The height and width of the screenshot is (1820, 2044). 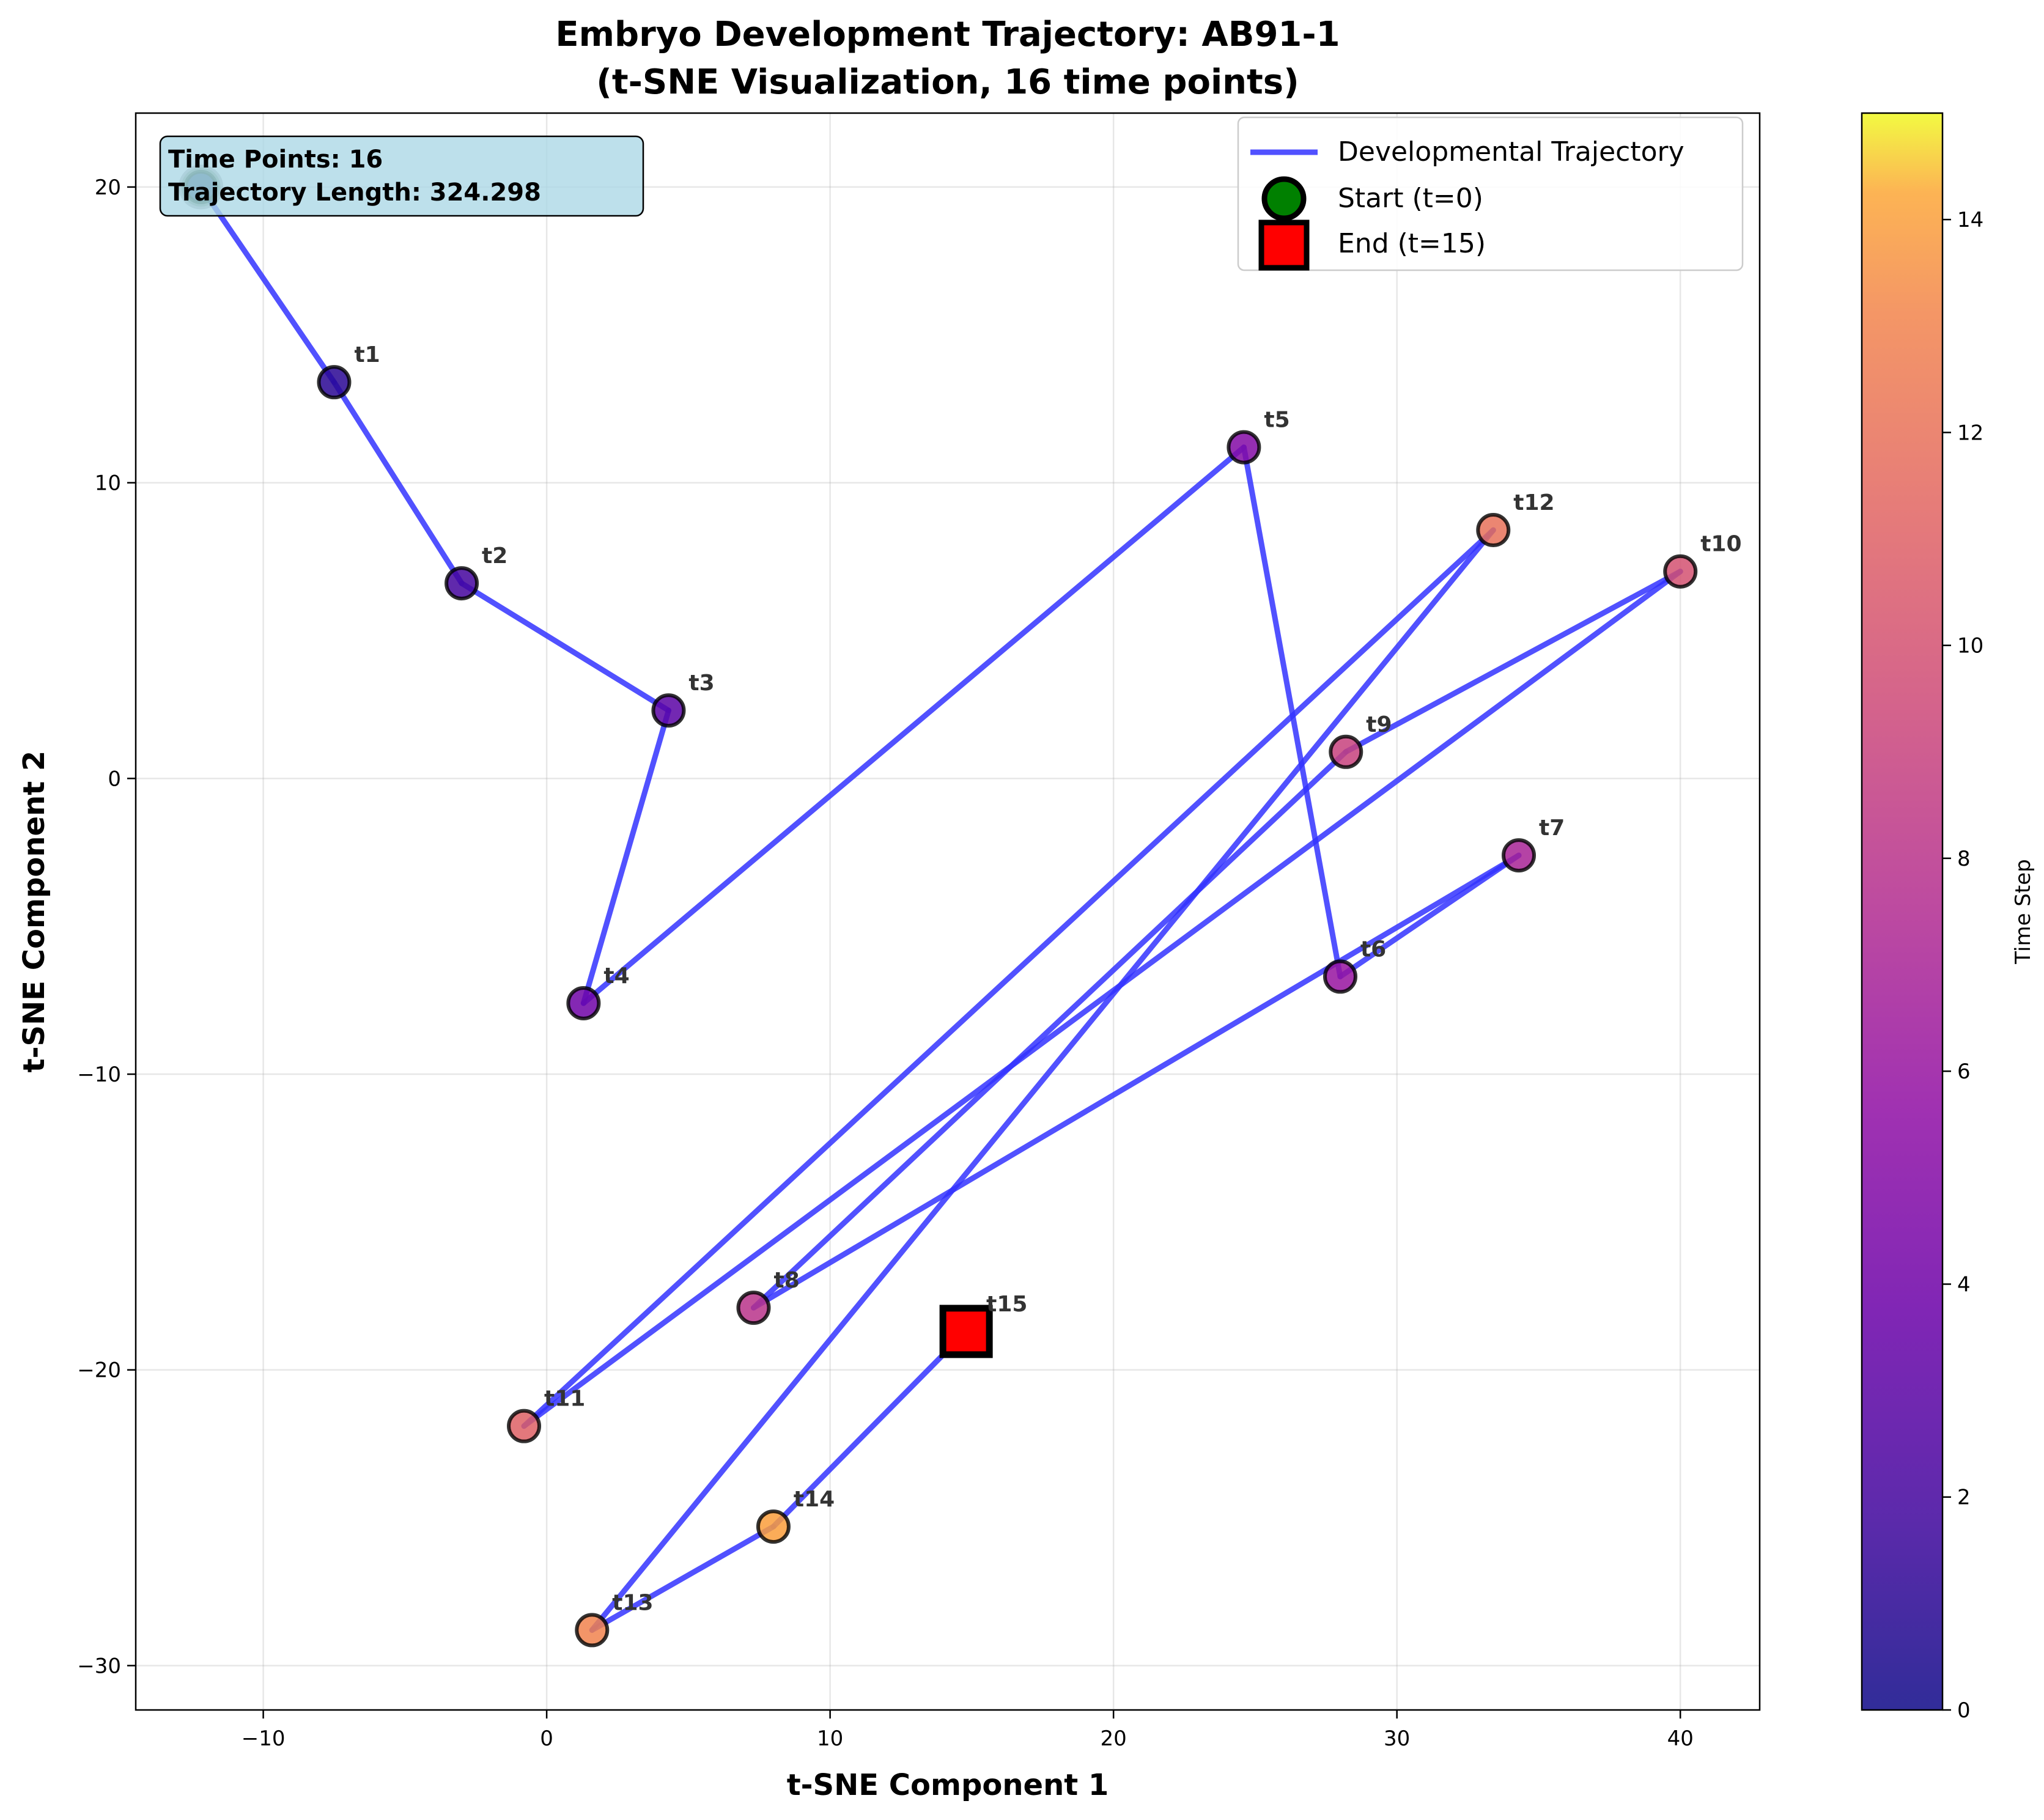 What do you see at coordinates (1964, 1284) in the screenshot?
I see `colorbar-tick-label: 4` at bounding box center [1964, 1284].